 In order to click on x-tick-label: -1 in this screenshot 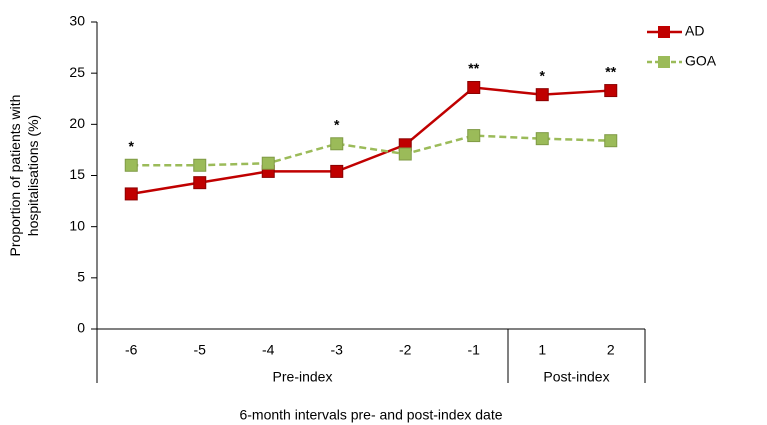, I will do `click(474, 350)`.